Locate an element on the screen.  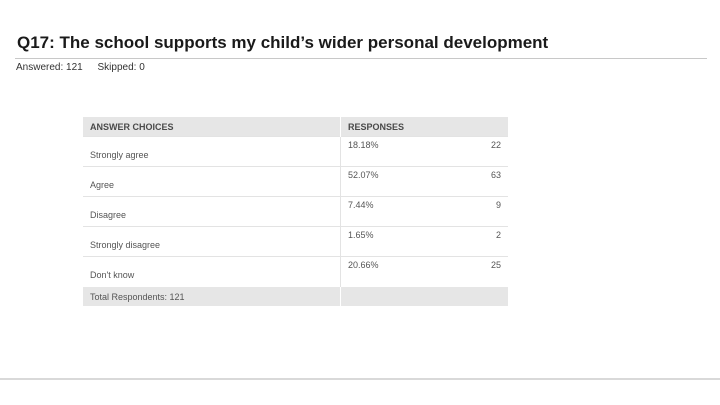
response-count: 22 is located at coordinates (476, 151).